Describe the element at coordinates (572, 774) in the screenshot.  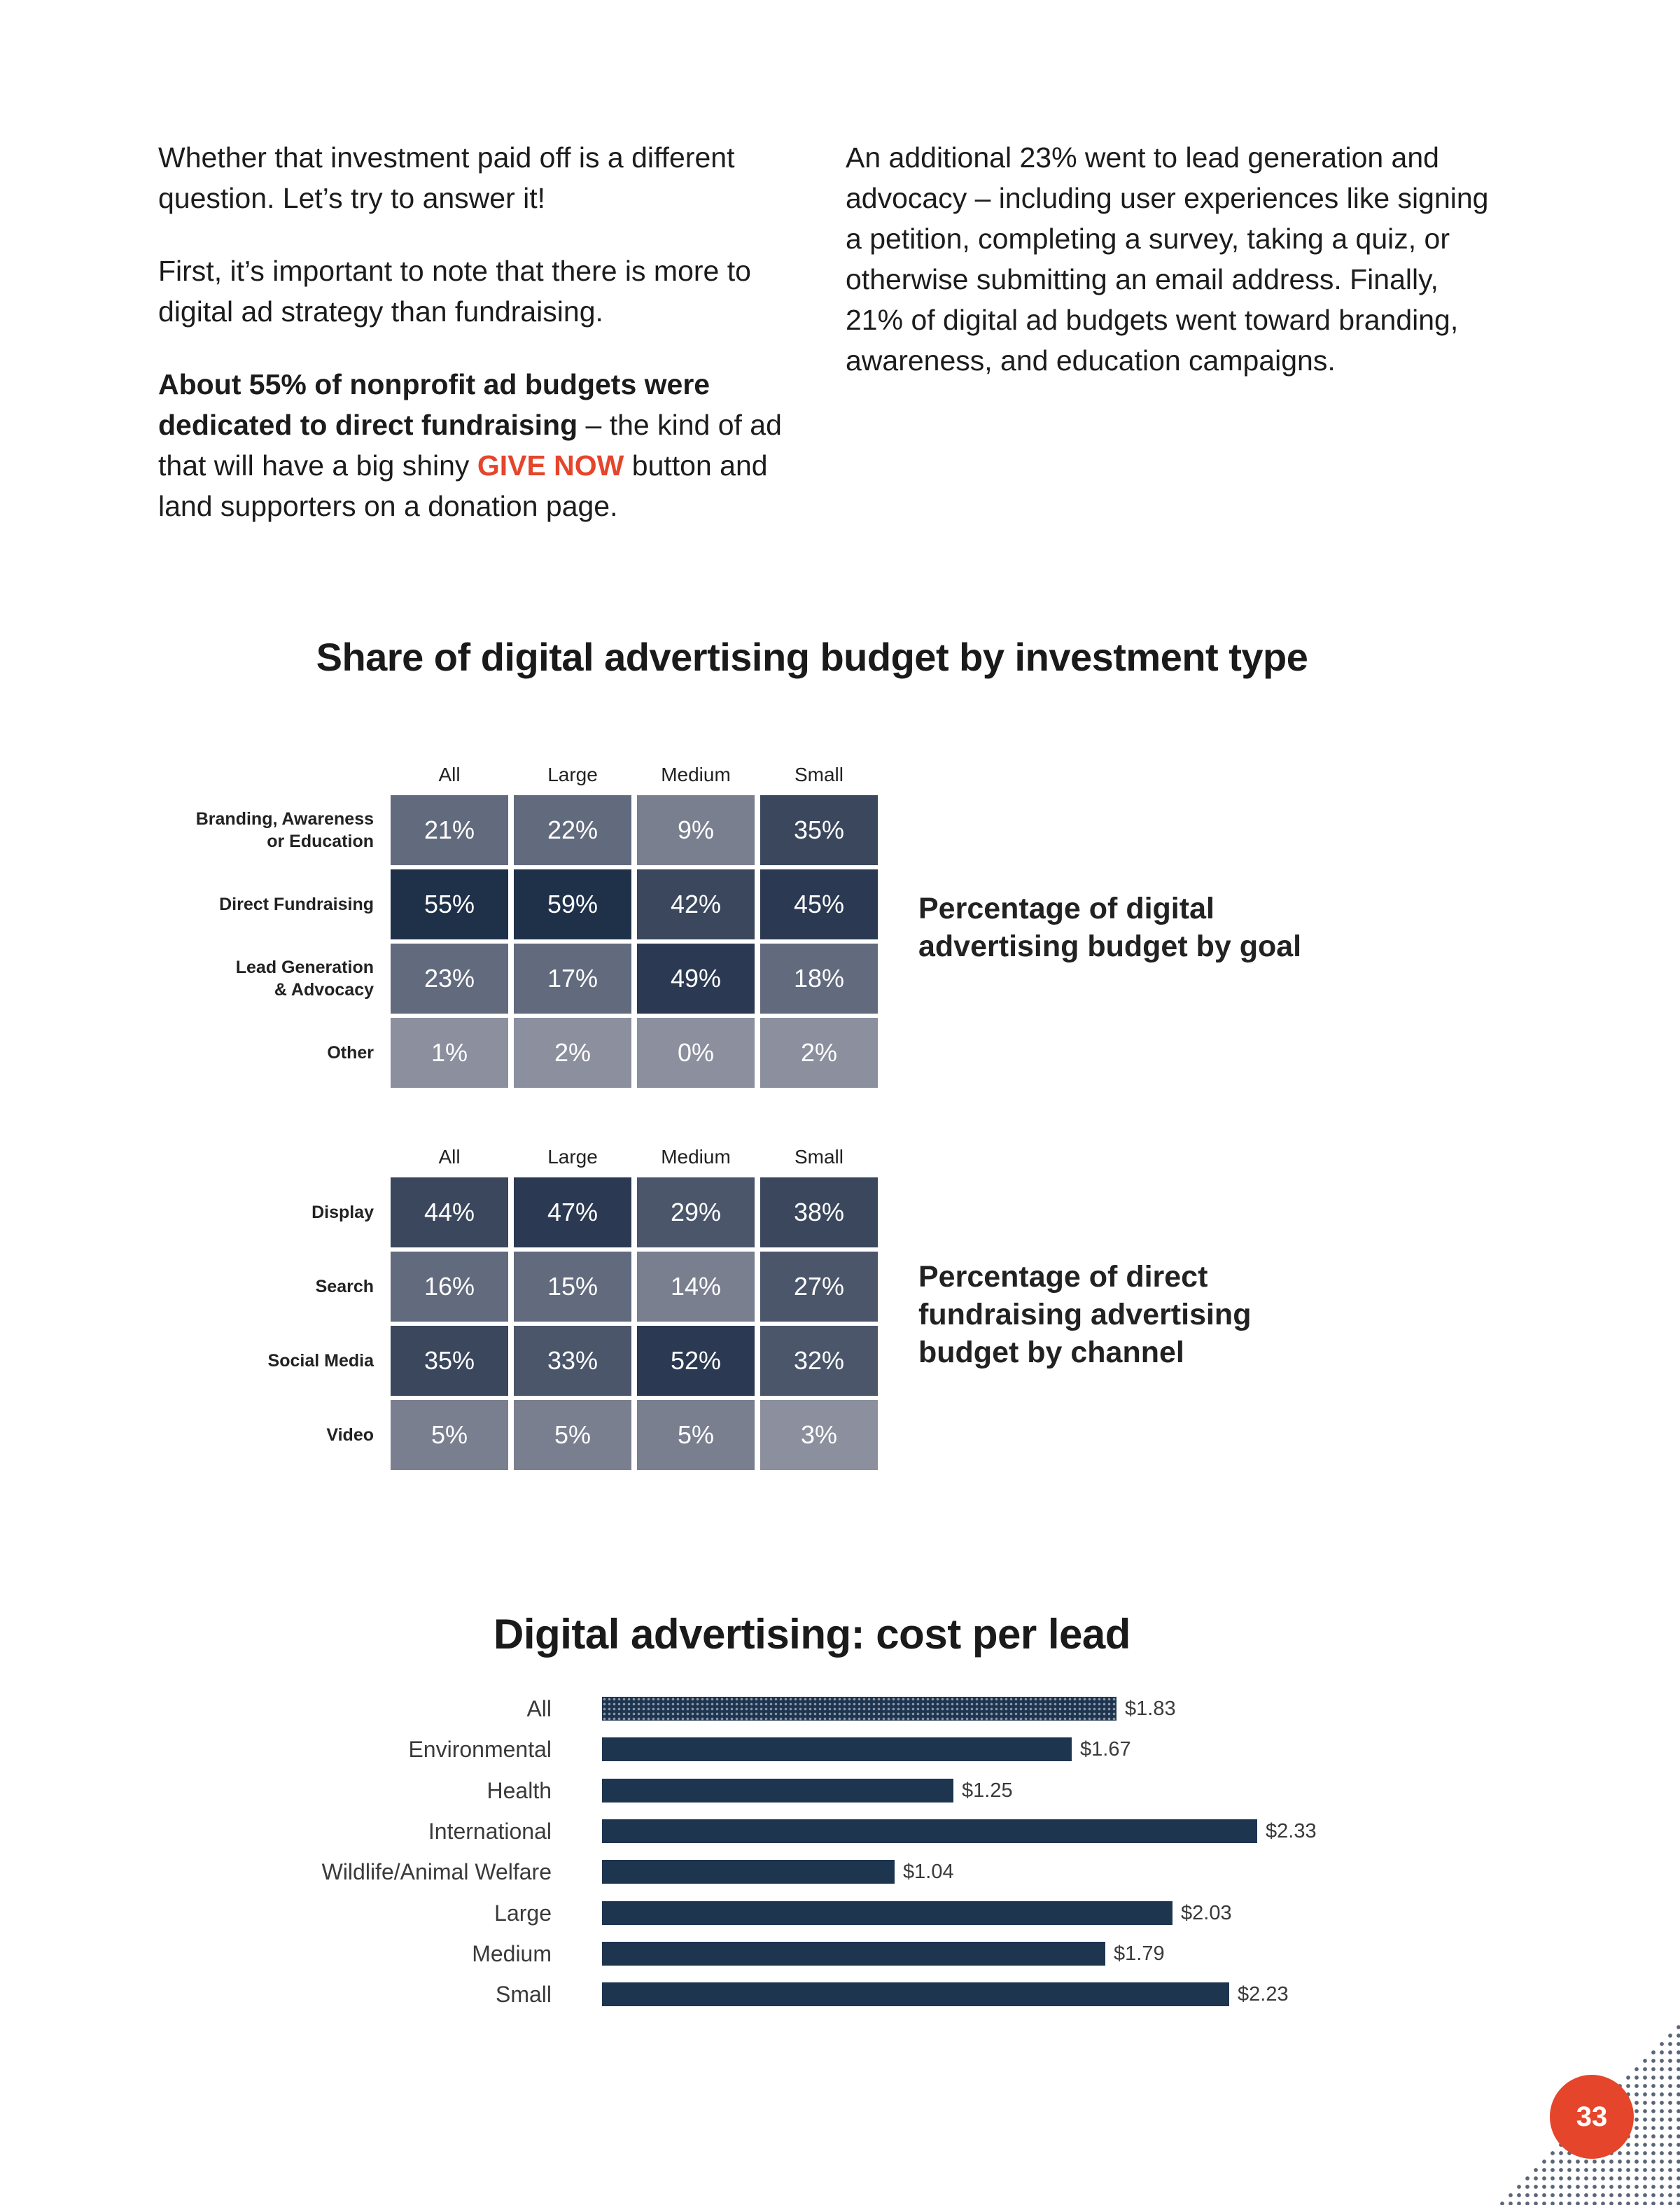
I see `column-header-large: Large` at that location.